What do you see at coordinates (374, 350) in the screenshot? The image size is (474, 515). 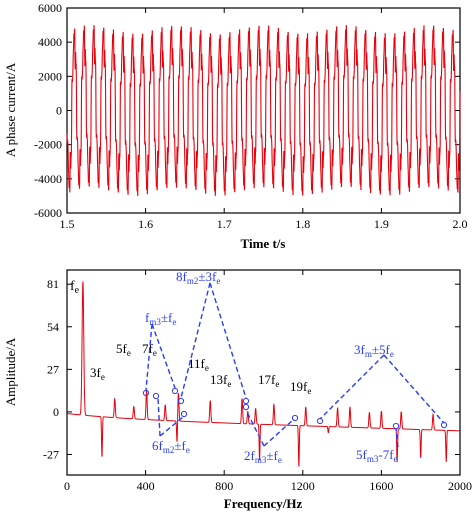 I see `annotation-label-3fm-5fe: 3fm±5fe` at bounding box center [374, 350].